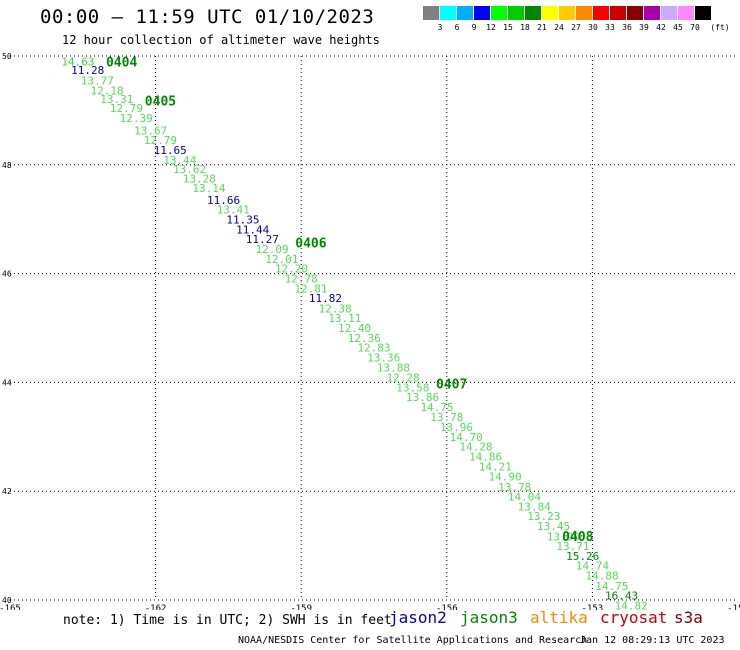 The width and height of the screenshot is (740, 650). Describe the element at coordinates (7, 491) in the screenshot. I see `y-tick-label: 42` at that location.